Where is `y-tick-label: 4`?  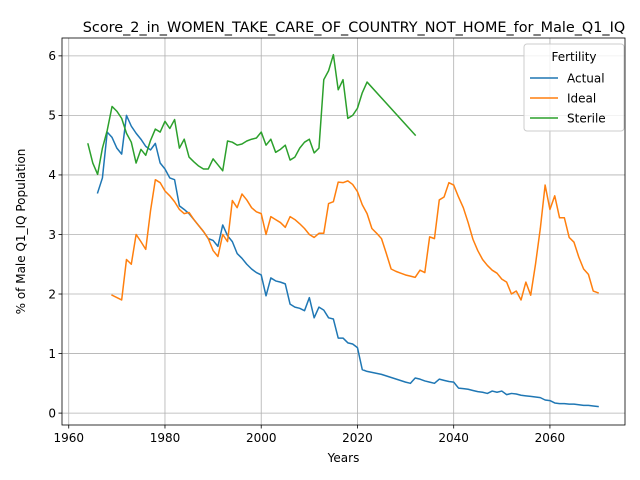
y-tick-label: 4 is located at coordinates (52, 175).